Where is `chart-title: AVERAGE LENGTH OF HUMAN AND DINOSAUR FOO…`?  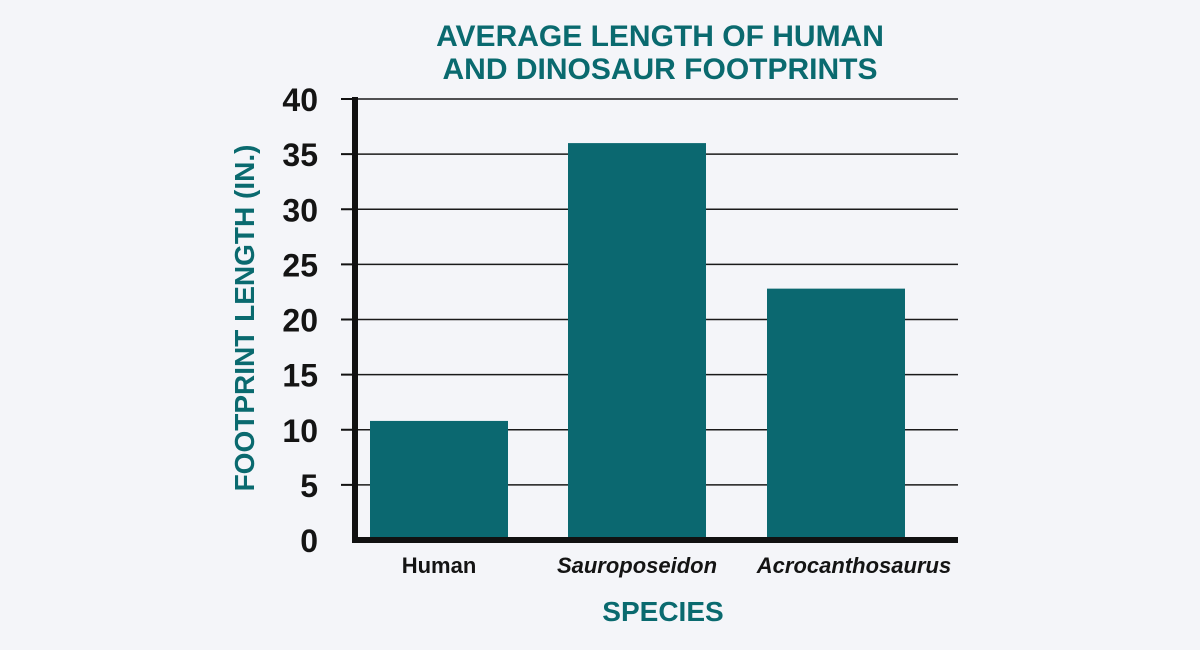 chart-title: AVERAGE LENGTH OF HUMAN AND DINOSAUR FOO… is located at coordinates (660, 53).